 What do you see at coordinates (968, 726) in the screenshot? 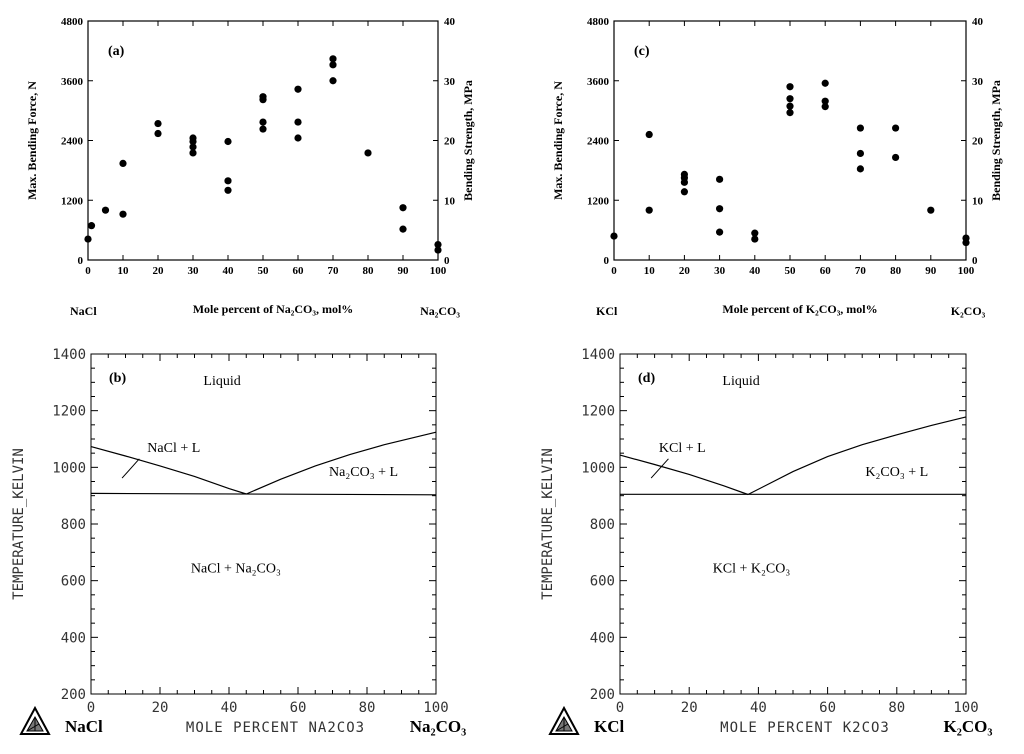
I see `right-component-label: K₂CO₃` at bounding box center [968, 726].